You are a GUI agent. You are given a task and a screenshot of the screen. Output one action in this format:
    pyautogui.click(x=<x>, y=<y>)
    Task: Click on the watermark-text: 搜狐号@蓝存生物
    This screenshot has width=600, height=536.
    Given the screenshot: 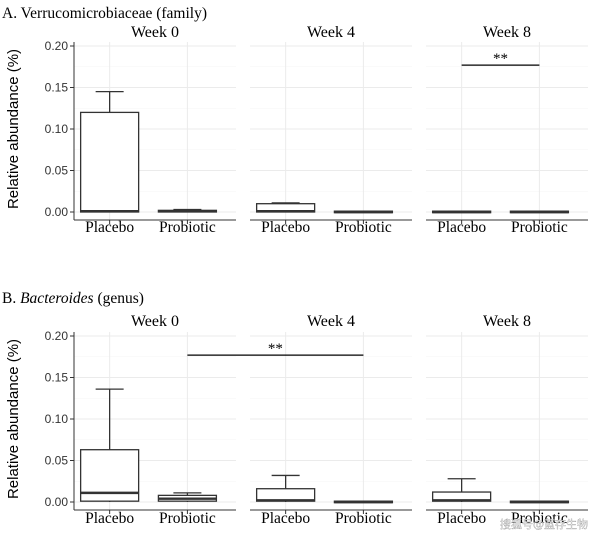 What is the action you would take?
    pyautogui.click(x=544, y=524)
    